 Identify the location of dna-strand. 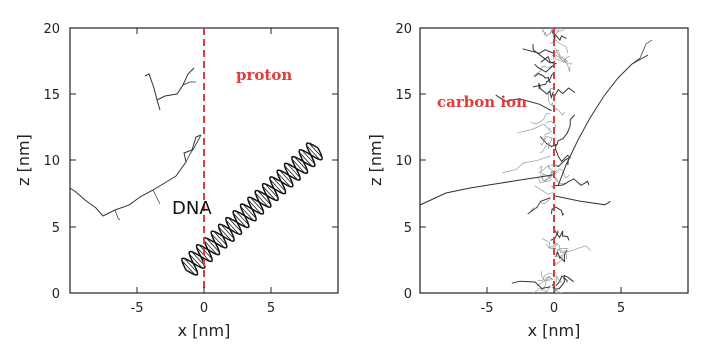
(252, 209).